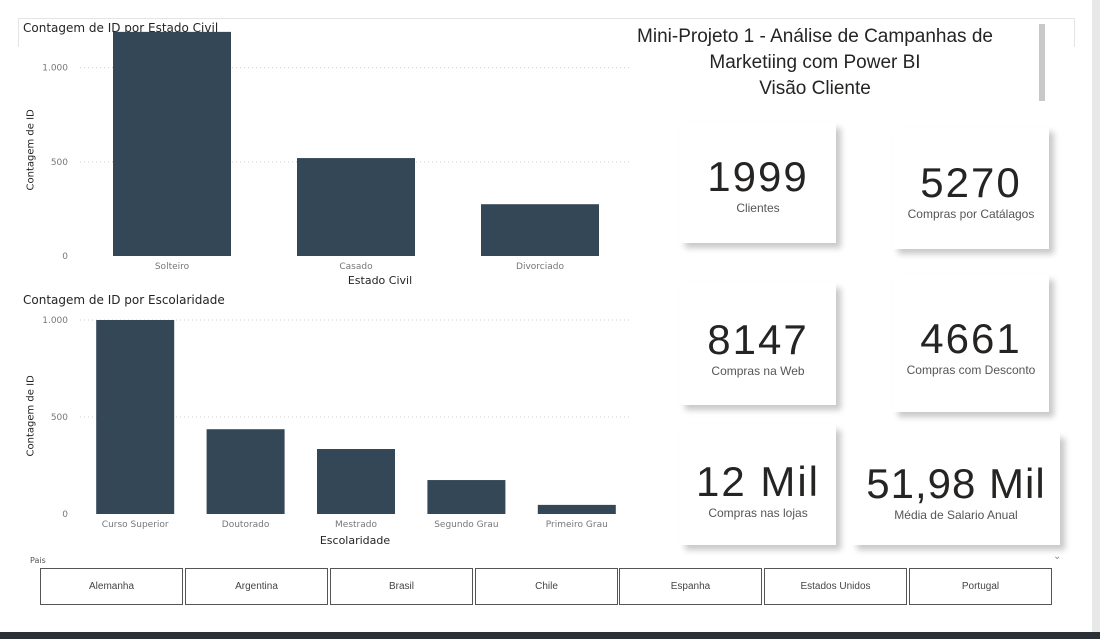 This screenshot has height=639, width=1100. I want to click on x-tick-label: Segundo Grau, so click(466, 525).